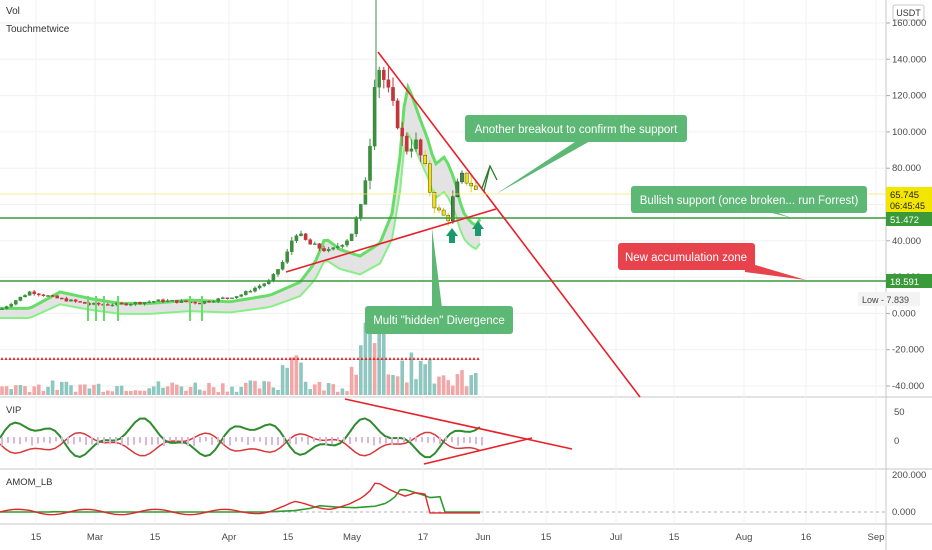  I want to click on annotation-new-accumulation: New accumulation zone, so click(686, 256).